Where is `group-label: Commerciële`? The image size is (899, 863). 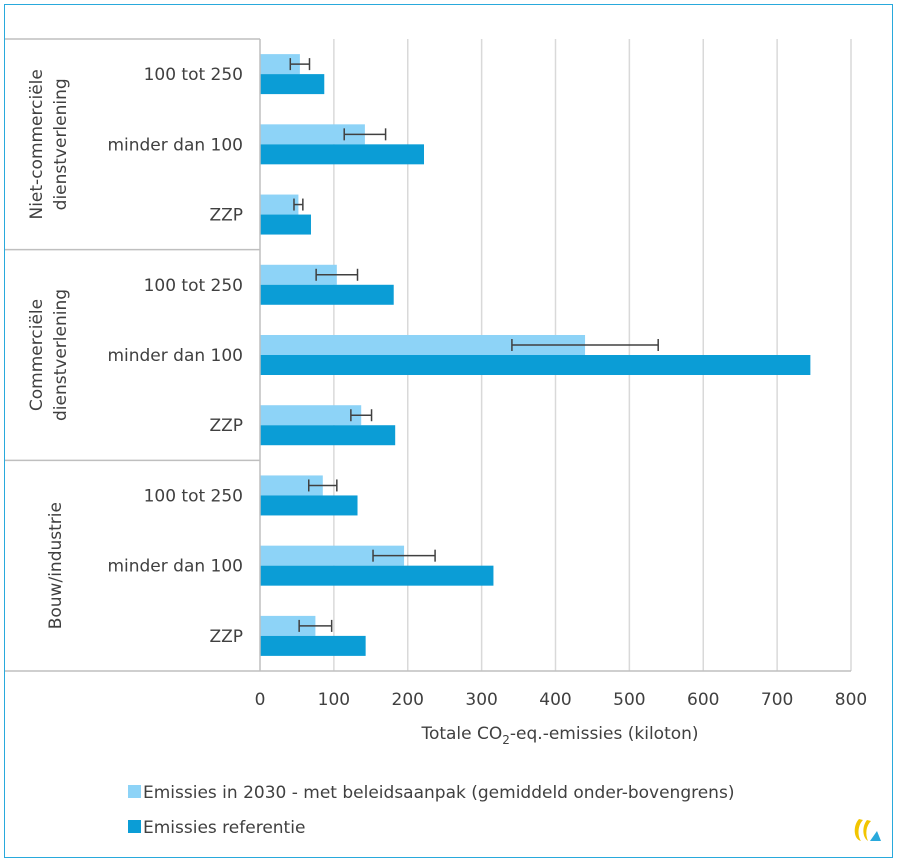
group-label: Commerciële is located at coordinates (37, 355).